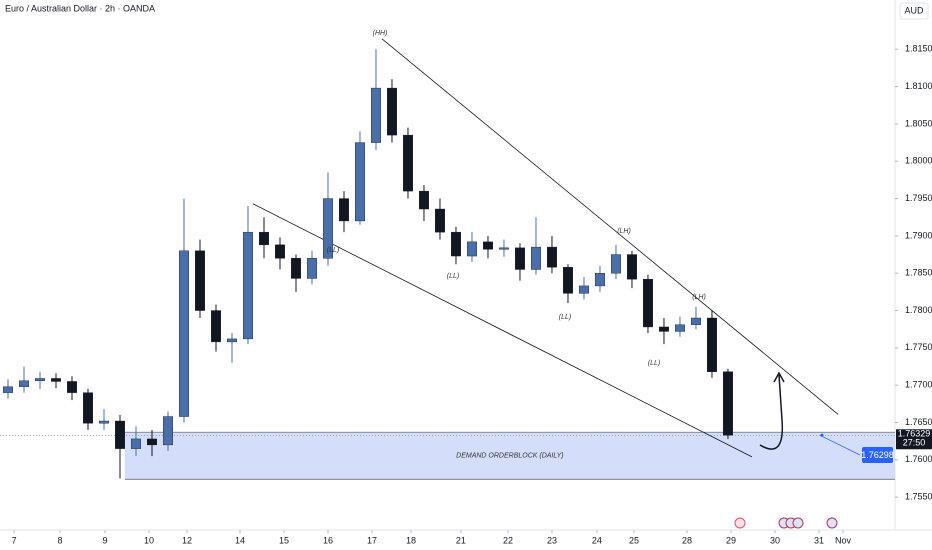 The width and height of the screenshot is (932, 550). I want to click on x-tick-label: 14, so click(240, 540).